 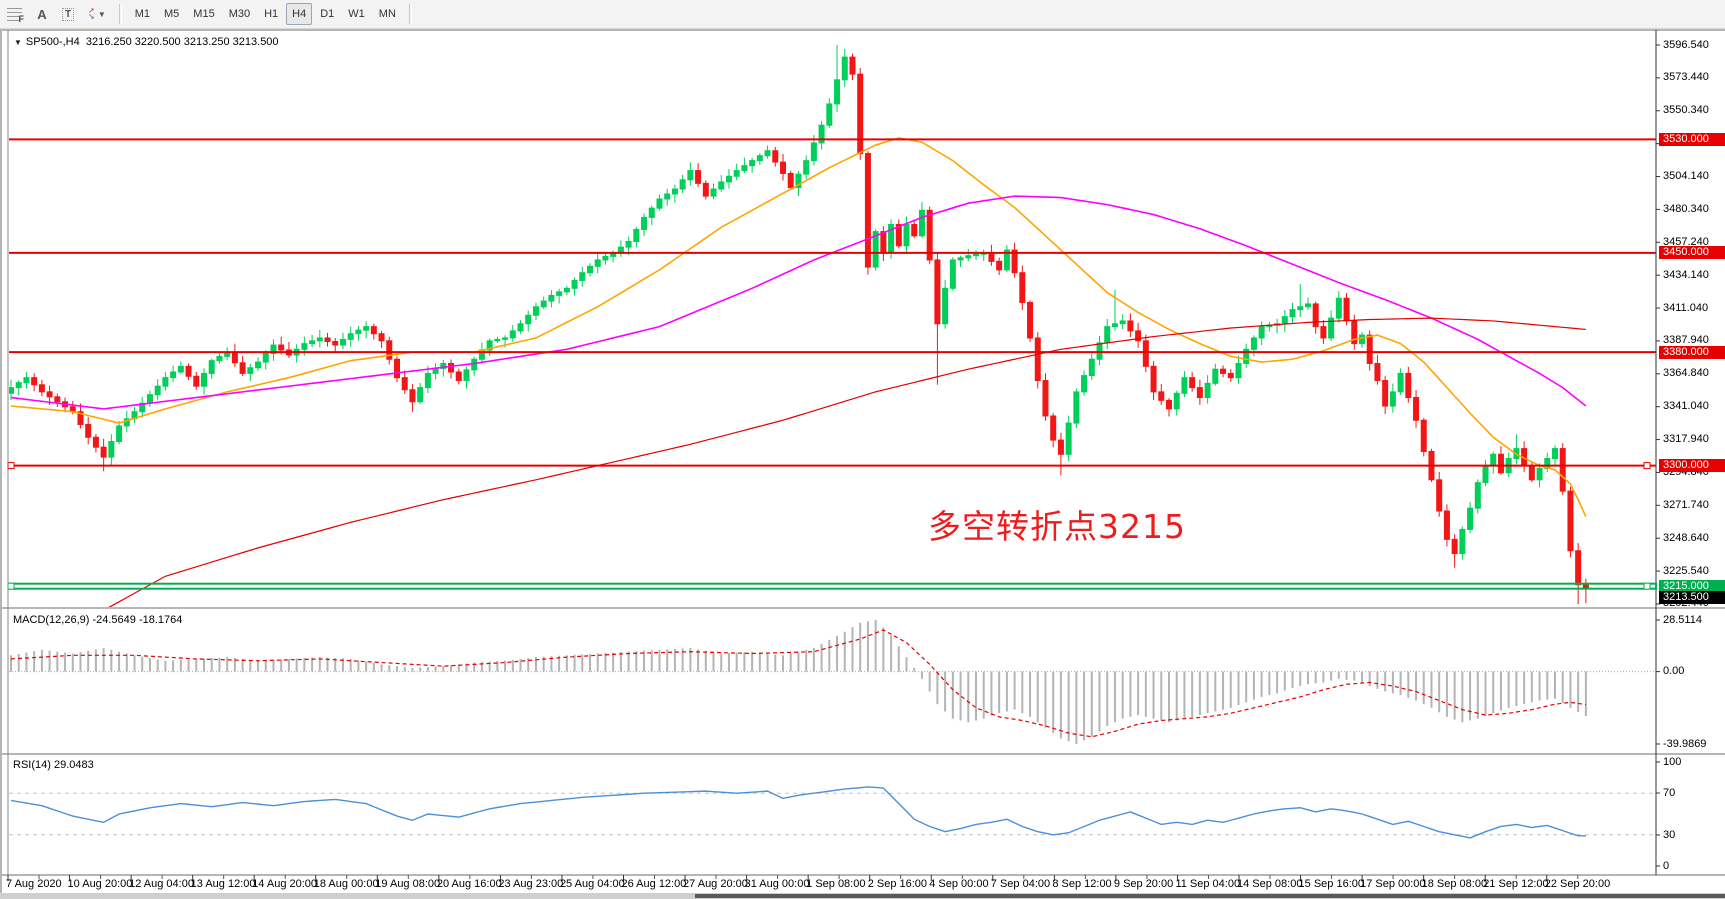 I want to click on timeframe-button-h4: H4, so click(x=299, y=14).